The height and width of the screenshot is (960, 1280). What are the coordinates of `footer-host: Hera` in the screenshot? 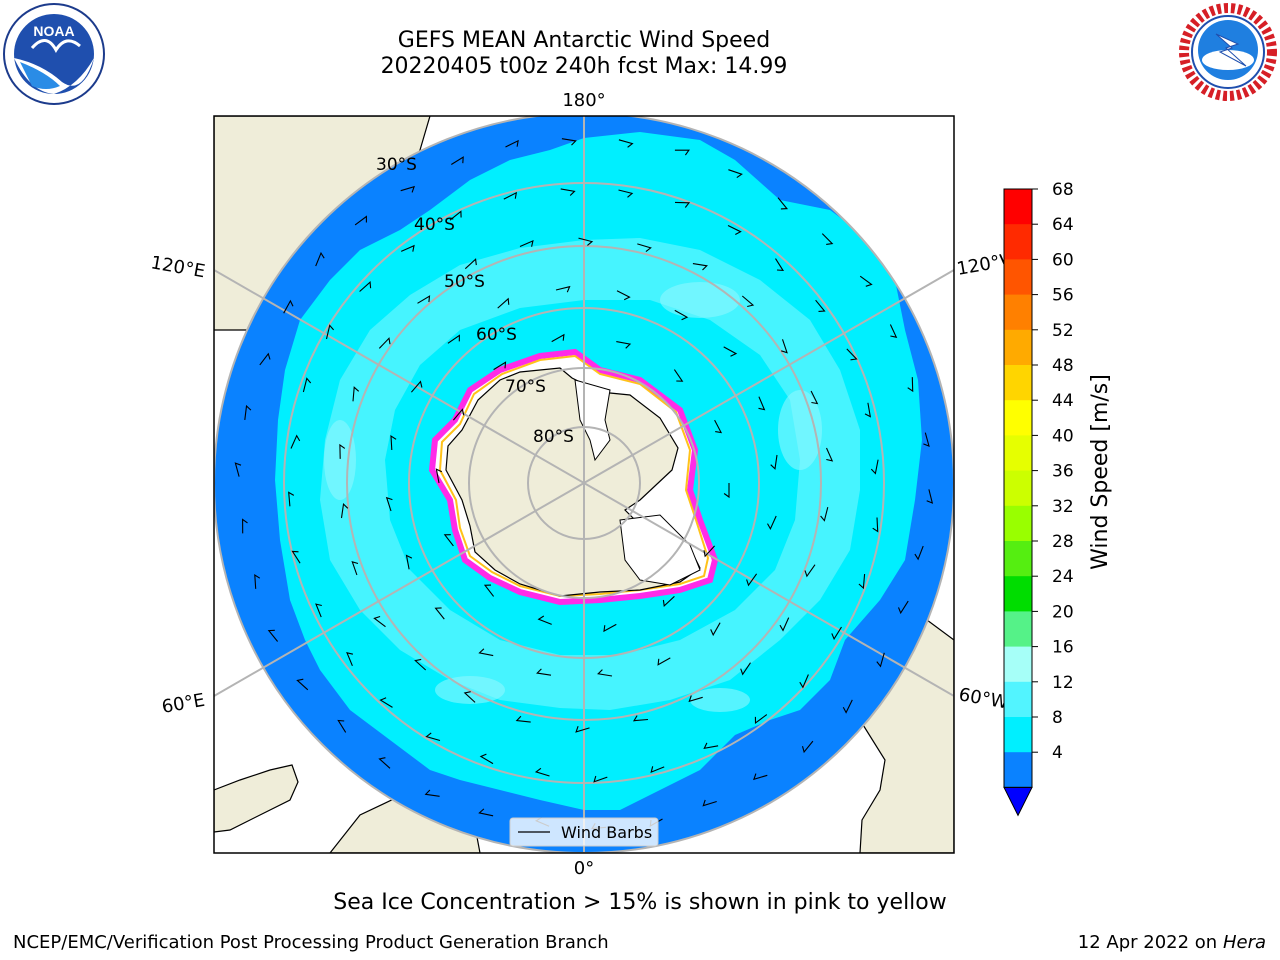 It's located at (1244, 942).